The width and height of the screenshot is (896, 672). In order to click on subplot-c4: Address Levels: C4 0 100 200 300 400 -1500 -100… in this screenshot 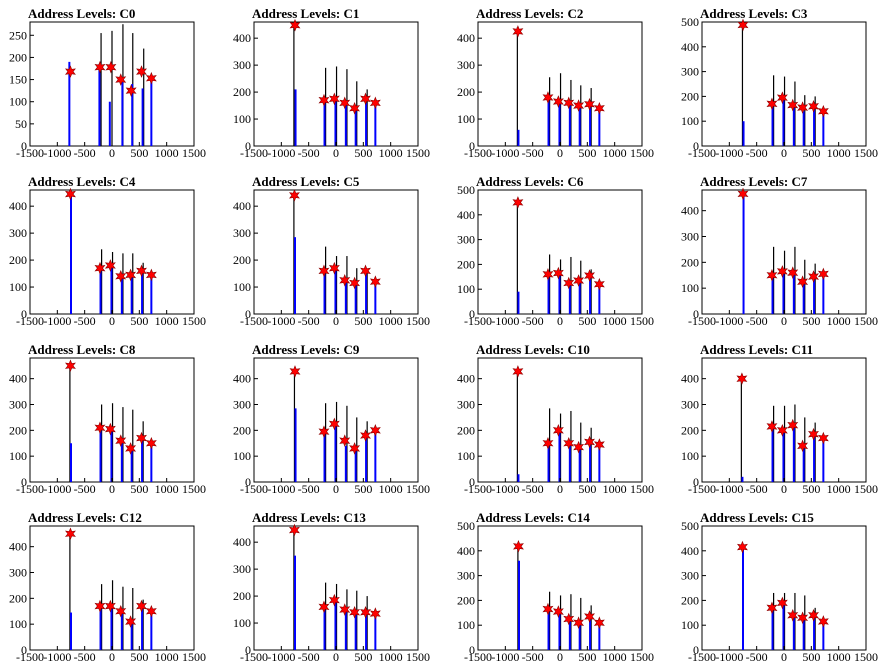, I will do `click(107, 251)`.